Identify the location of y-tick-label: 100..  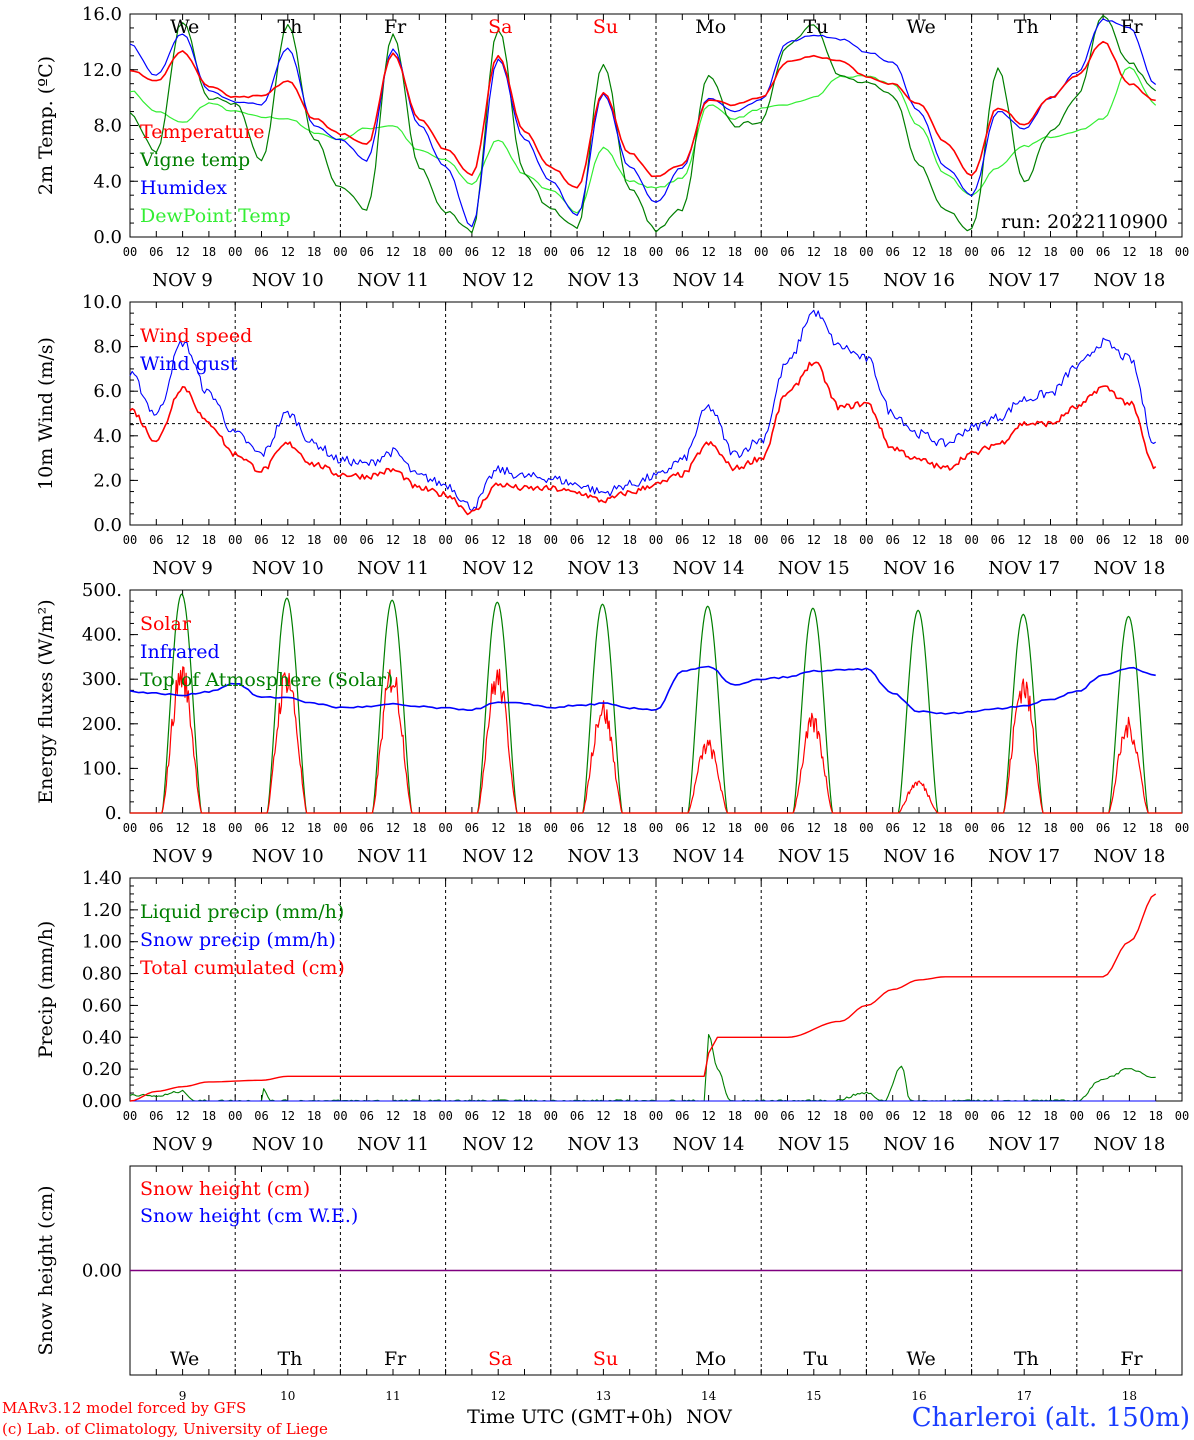
(102, 768).